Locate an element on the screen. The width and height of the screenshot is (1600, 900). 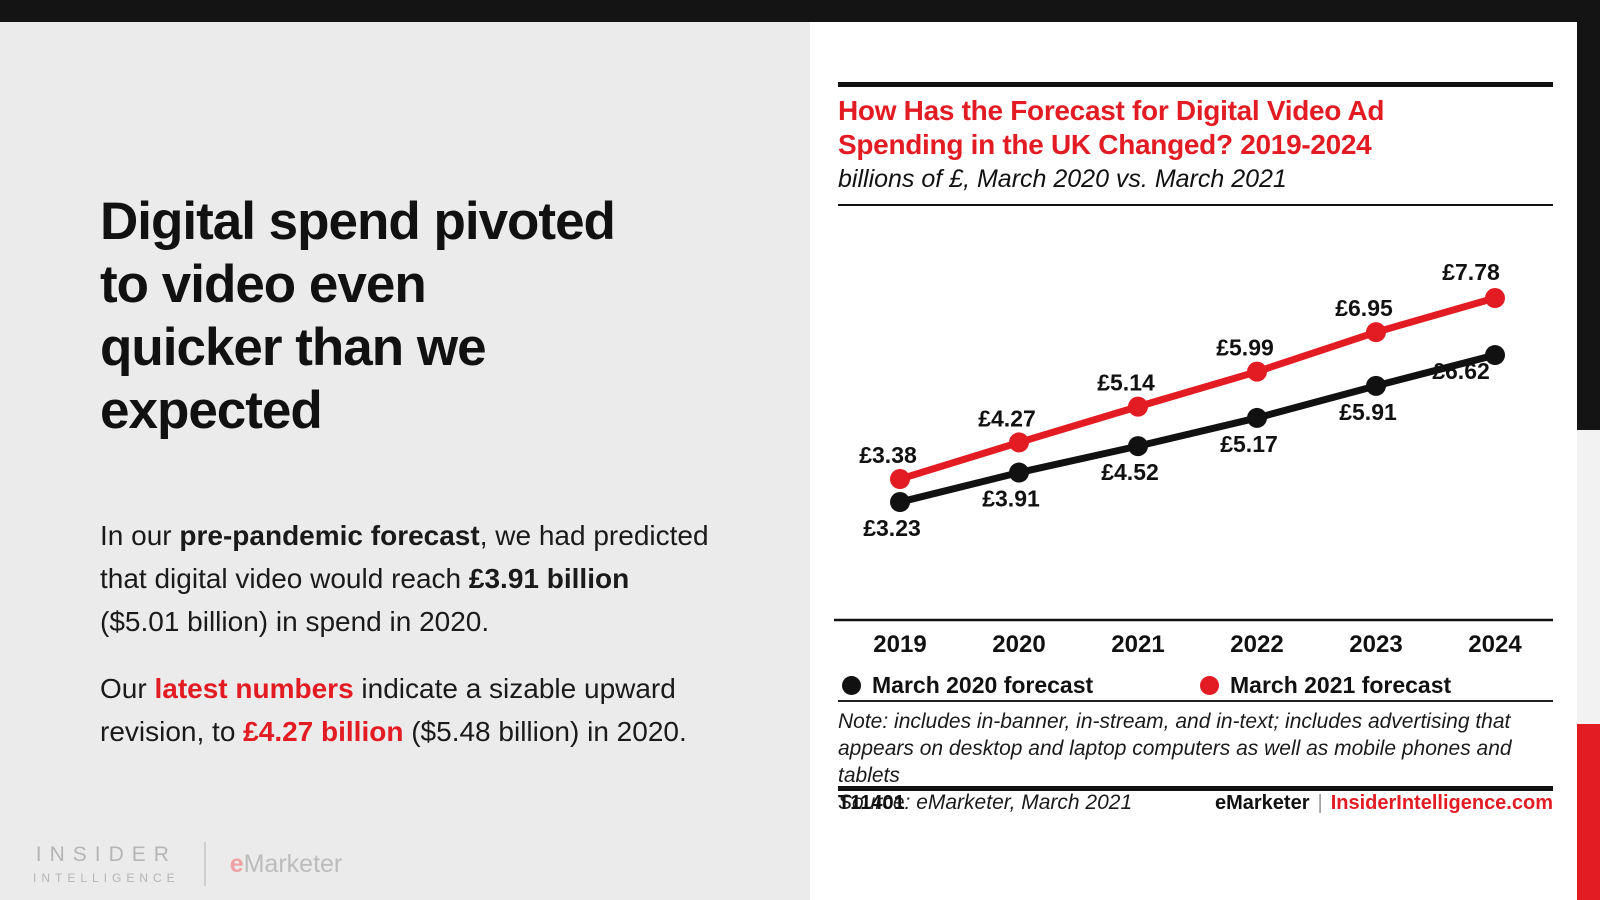
svg-text: £5.99 is located at coordinates (1245, 348).